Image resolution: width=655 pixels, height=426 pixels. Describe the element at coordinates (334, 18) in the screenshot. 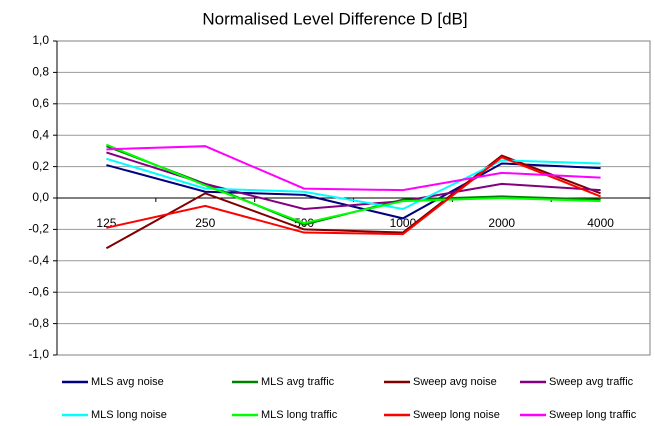

I see `chart-title: Normalised Level Difference D [dB]` at that location.